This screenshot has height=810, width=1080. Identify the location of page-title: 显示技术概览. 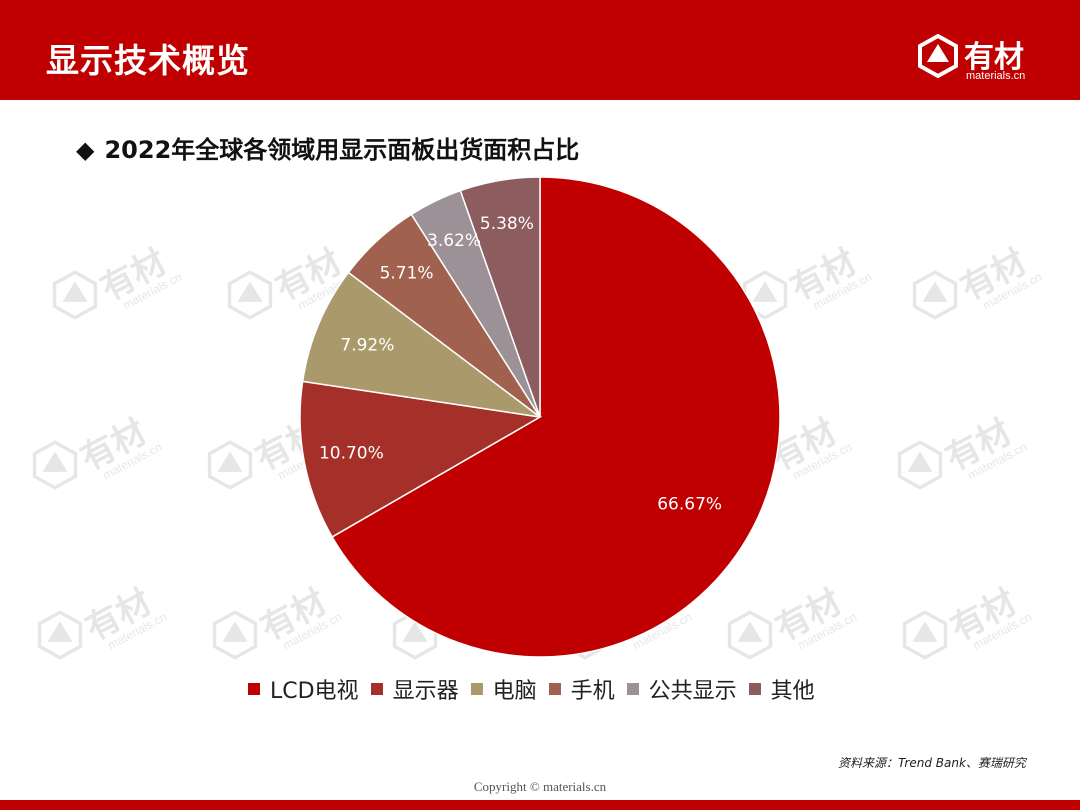
(148, 60).